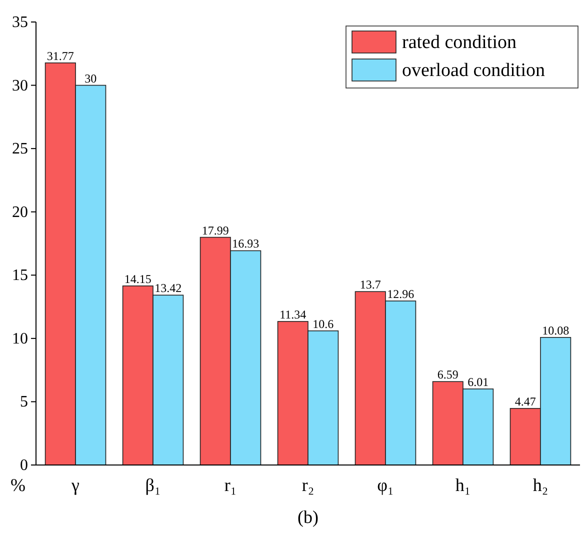 The image size is (588, 540). Describe the element at coordinates (75, 485) in the screenshot. I see `x-tick-label: γ` at that location.